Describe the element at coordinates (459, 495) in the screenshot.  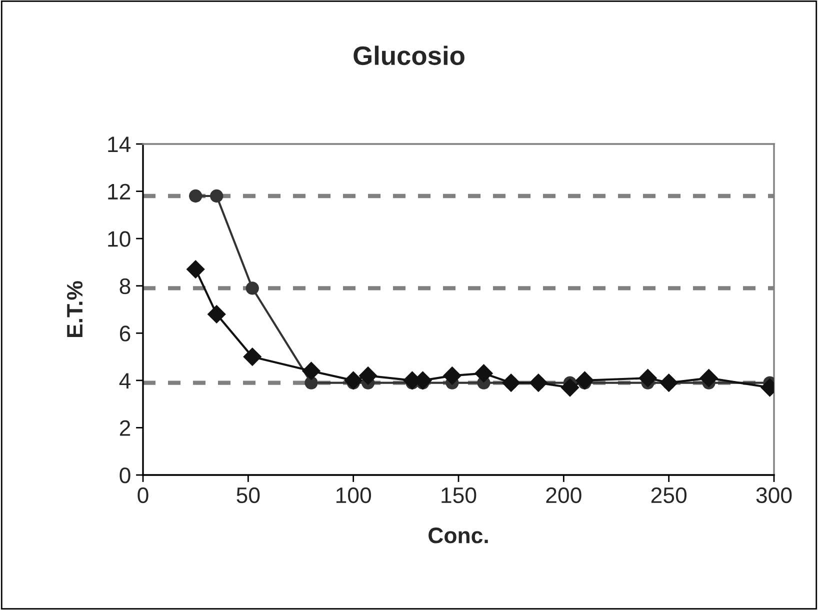
I see `x-tick-label: 150` at that location.